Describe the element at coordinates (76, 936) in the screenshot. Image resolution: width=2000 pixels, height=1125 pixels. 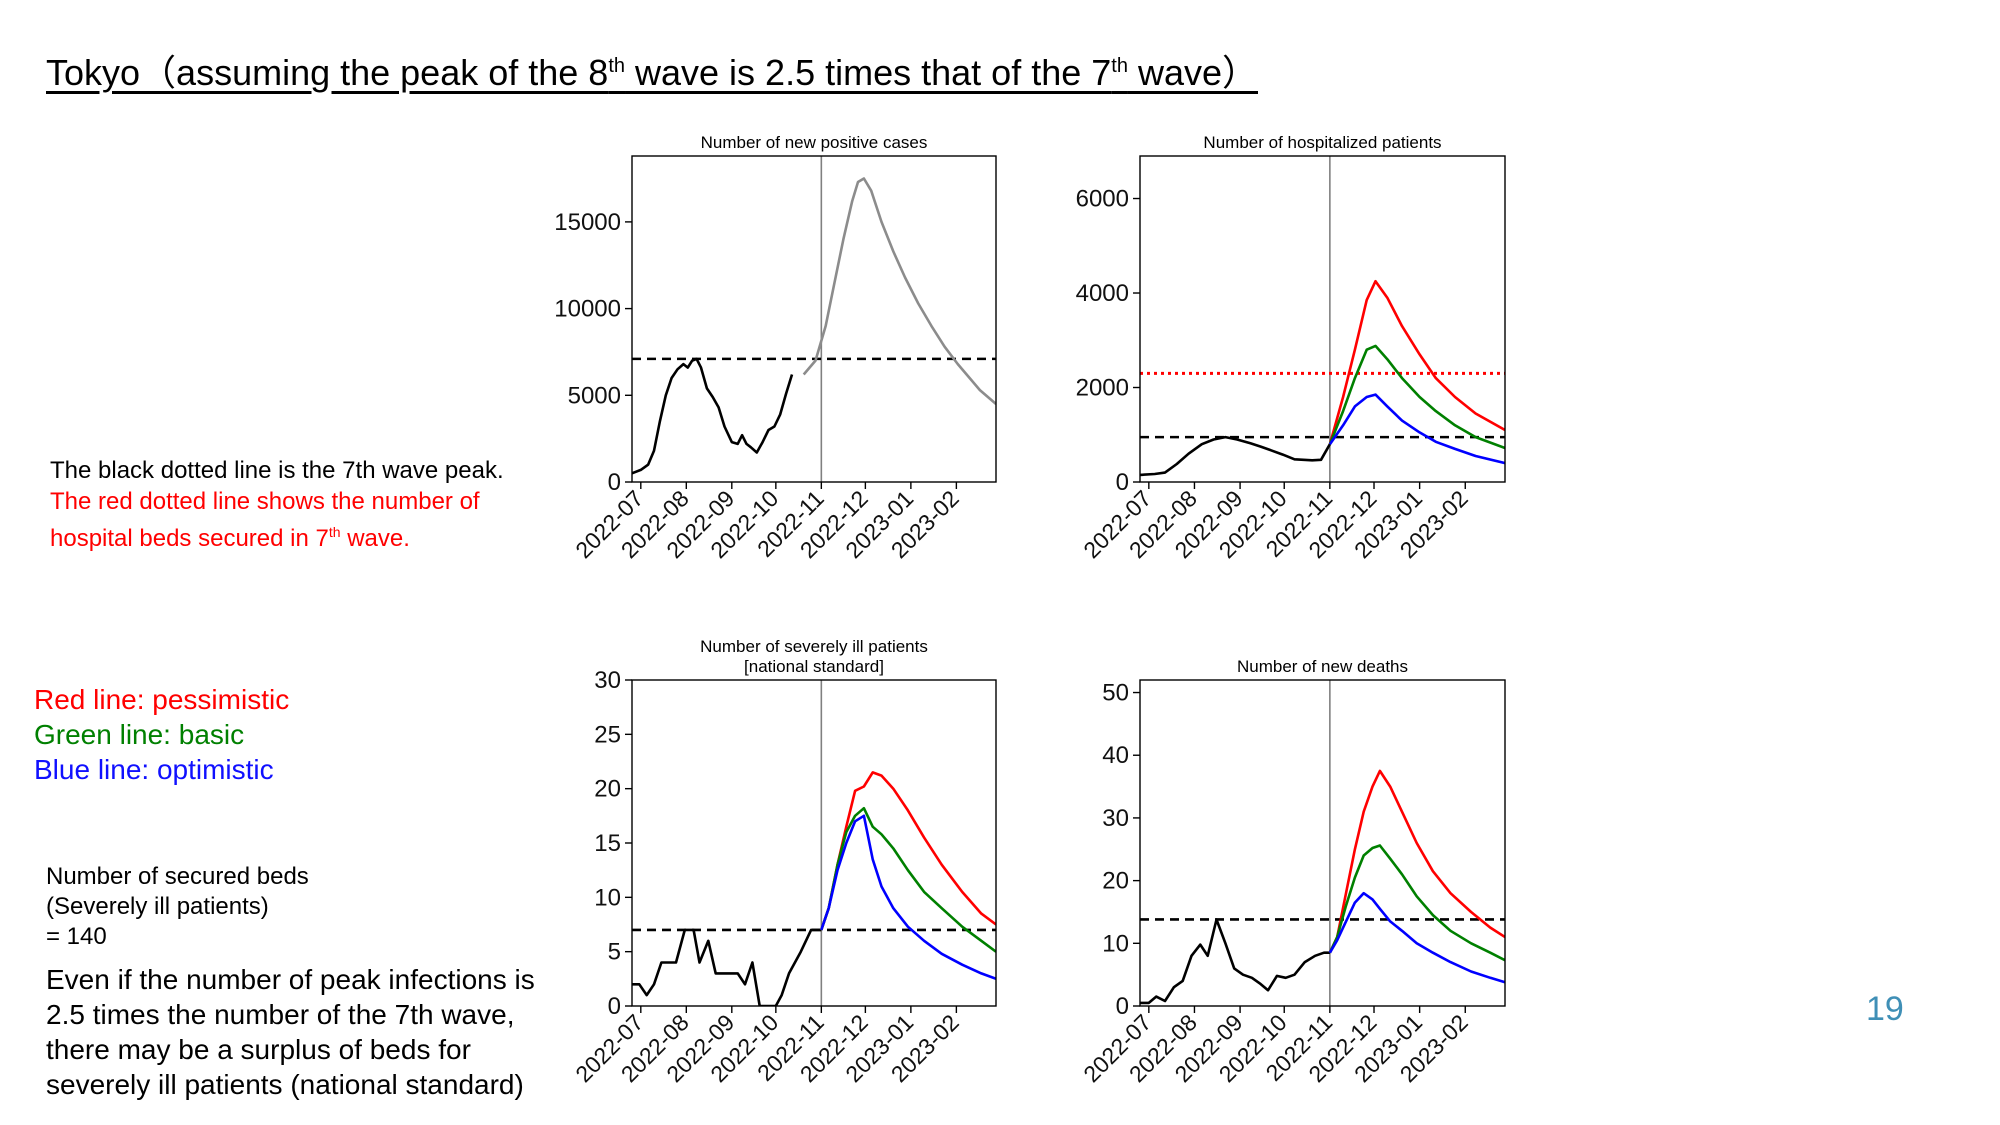
I see `secured-beds-line-3: = 140` at that location.